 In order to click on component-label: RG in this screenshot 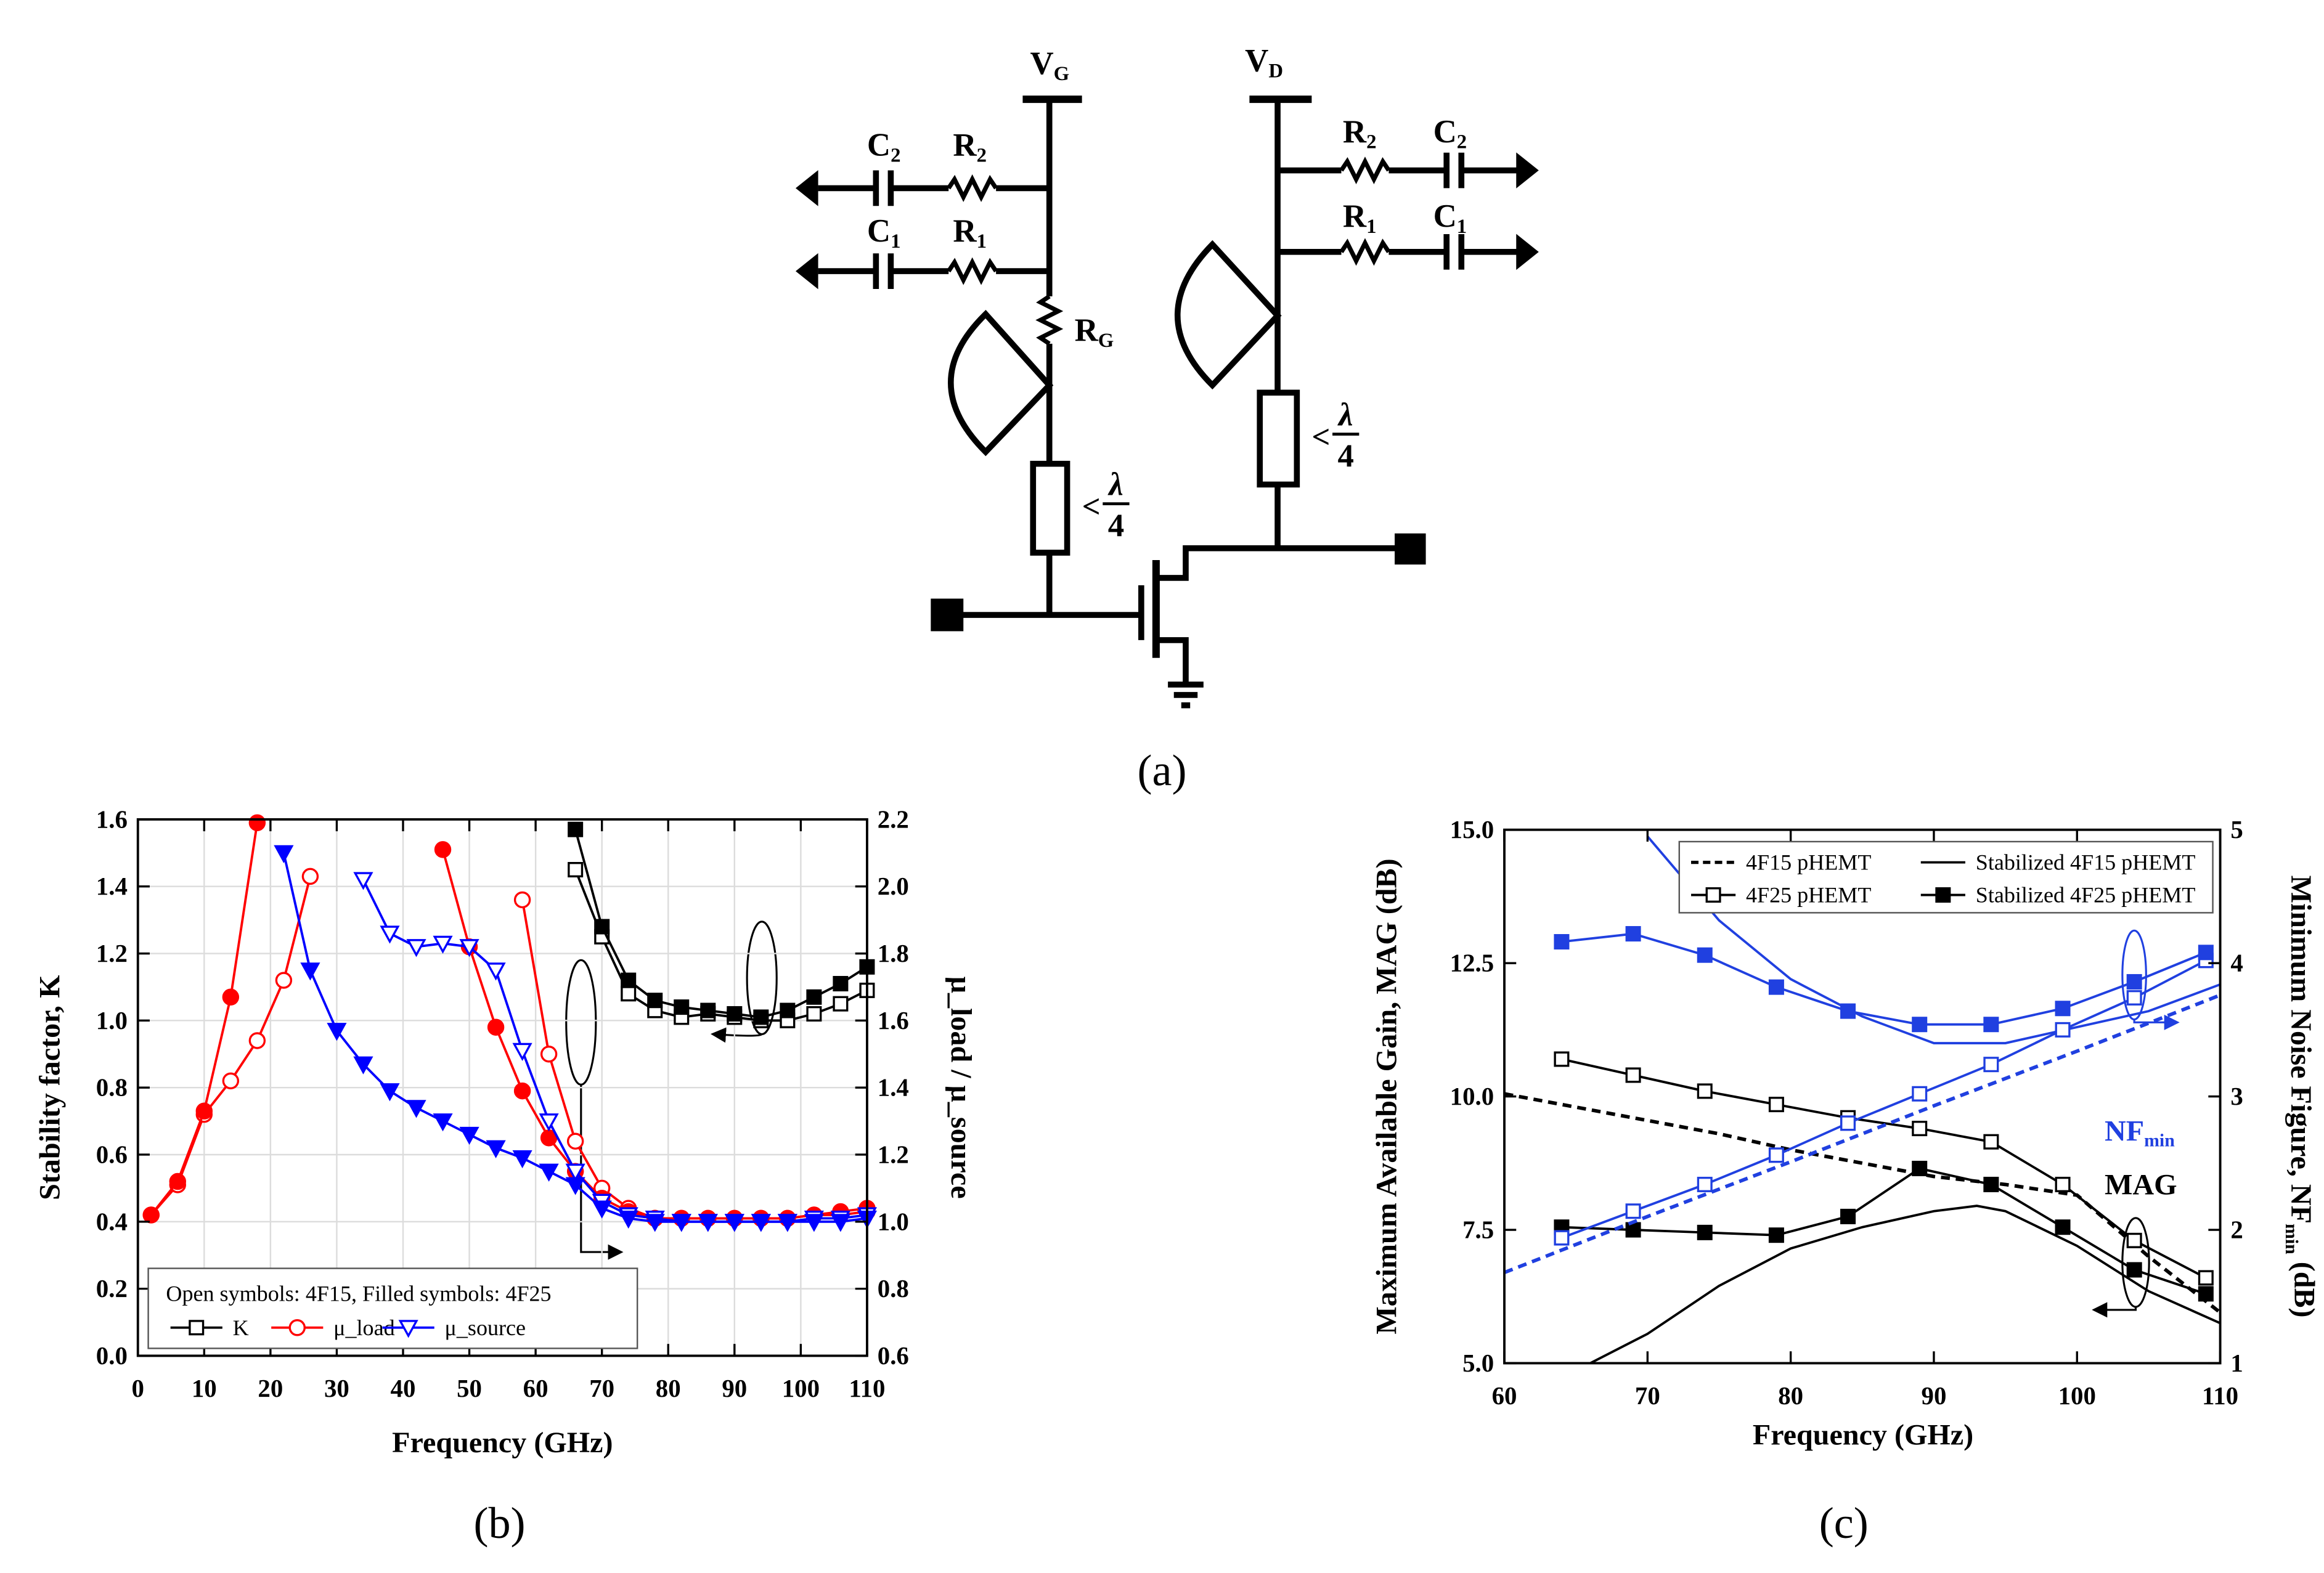, I will do `click(1094, 332)`.